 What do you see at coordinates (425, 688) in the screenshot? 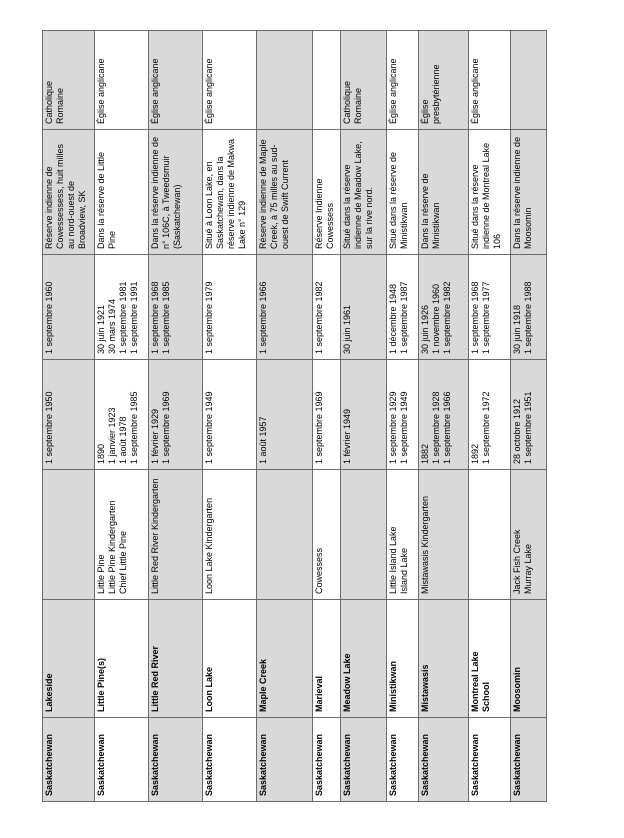
I see `name-line: Mistawasis` at bounding box center [425, 688].